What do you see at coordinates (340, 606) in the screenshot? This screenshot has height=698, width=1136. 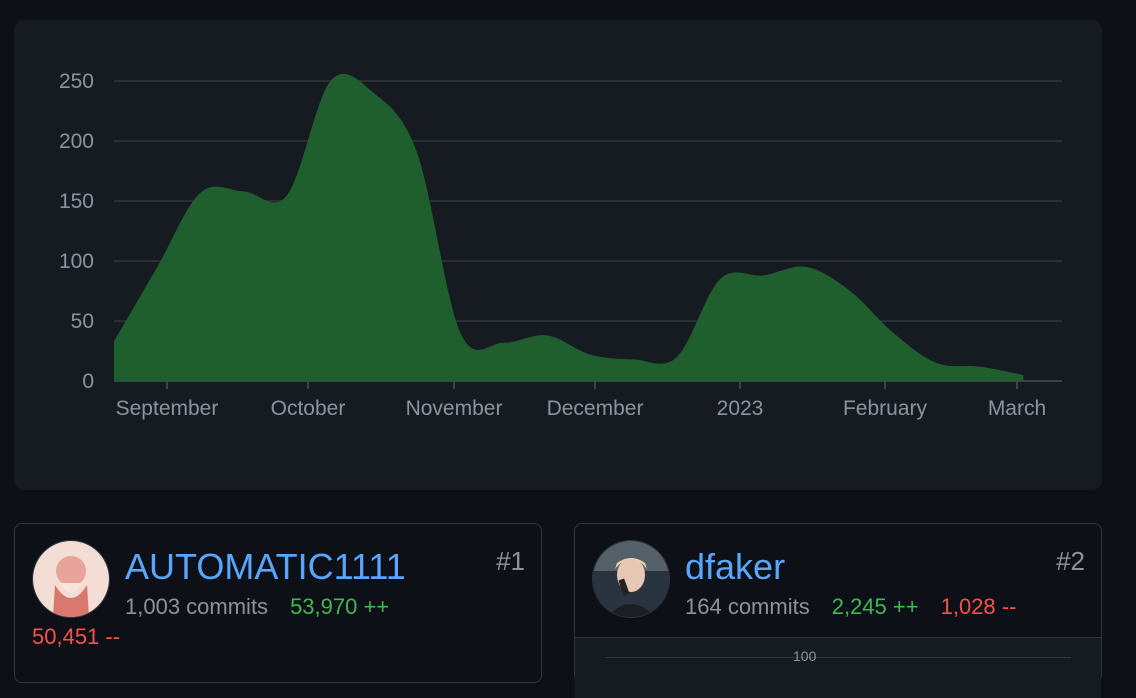 I see `additions-count: 53,970 ++` at bounding box center [340, 606].